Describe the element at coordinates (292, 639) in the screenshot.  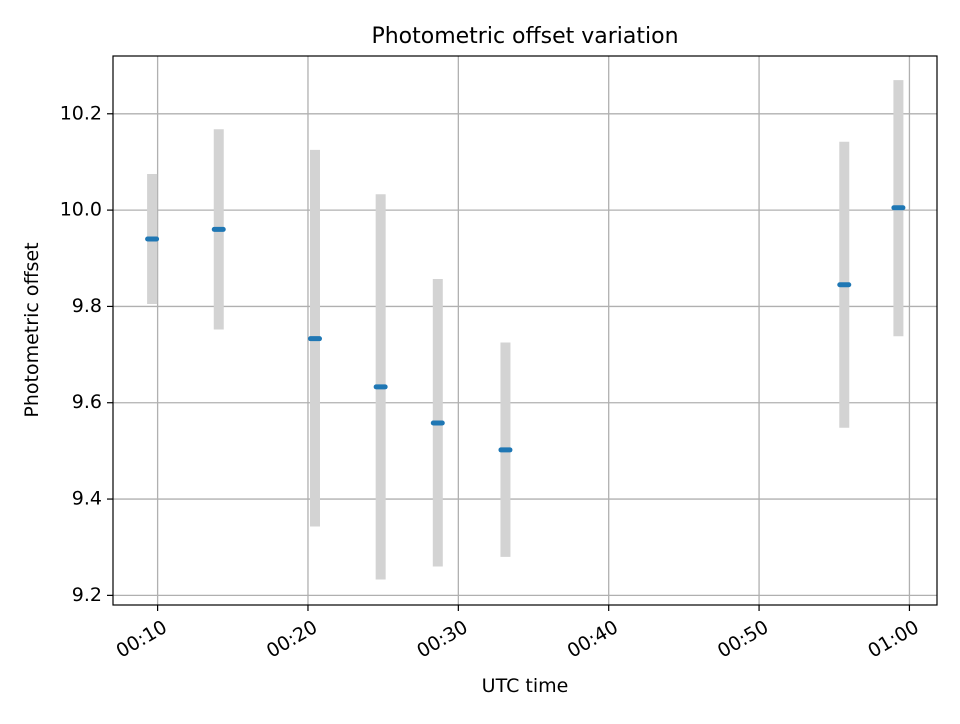
I see `x-tick-label: 00:20` at that location.